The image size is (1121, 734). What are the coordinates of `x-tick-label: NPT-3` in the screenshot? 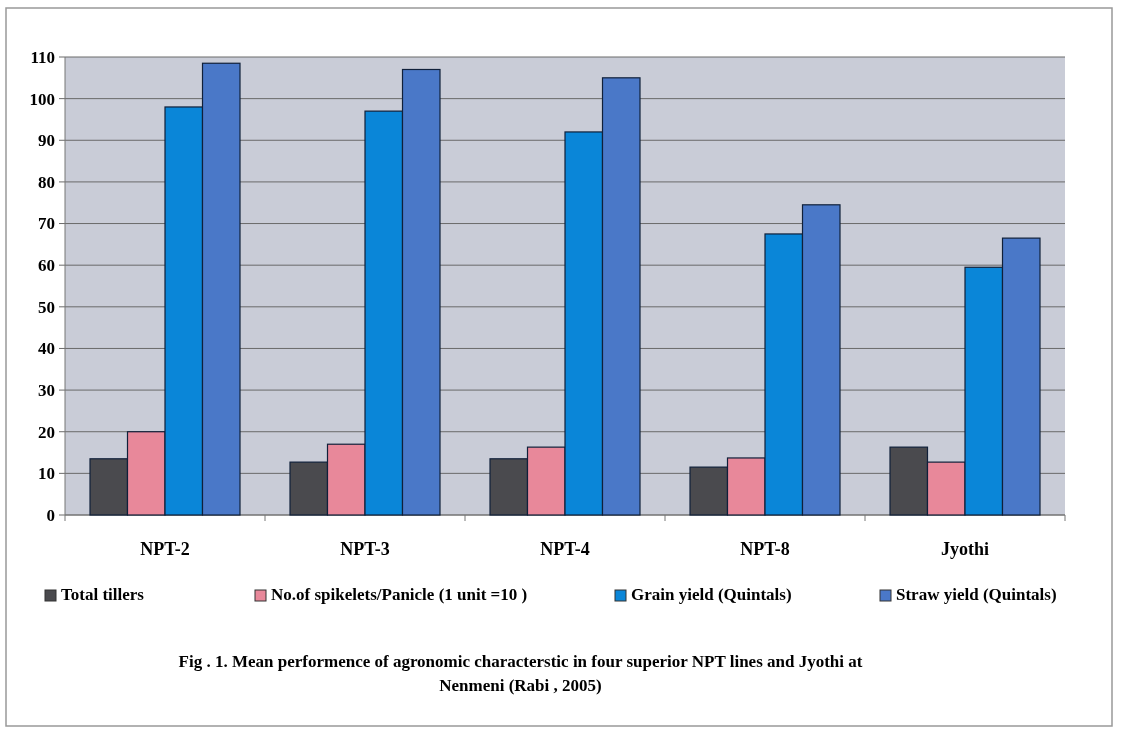 It's located at (365, 549).